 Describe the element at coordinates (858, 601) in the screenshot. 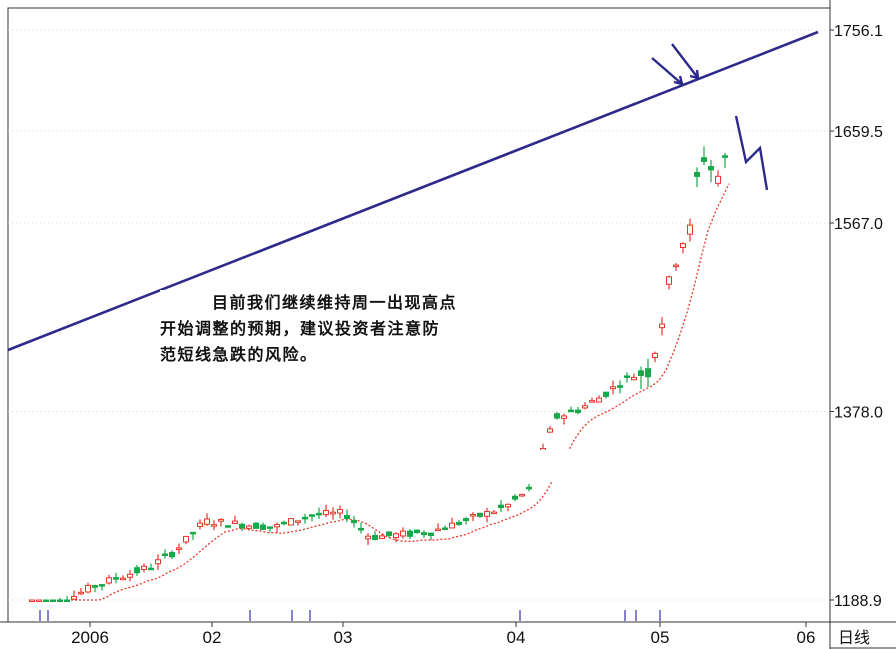

I see `y-tick-label: 1188.9` at that location.